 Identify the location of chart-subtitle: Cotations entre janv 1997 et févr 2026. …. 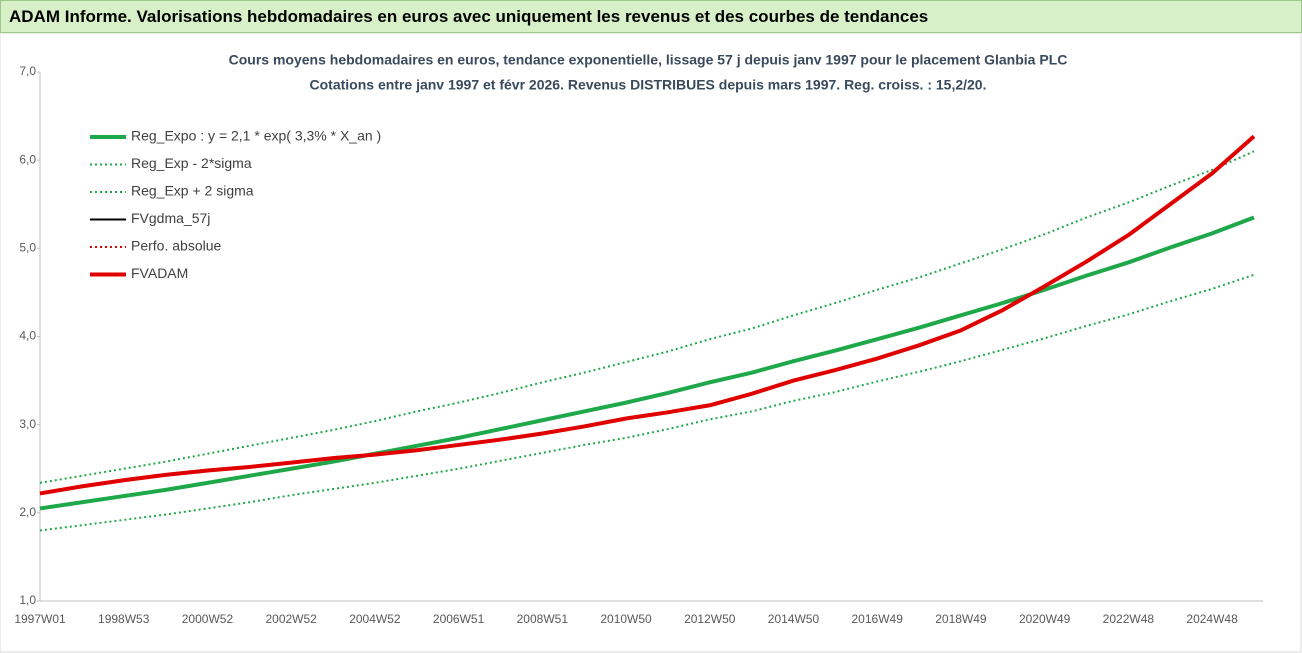
(648, 85).